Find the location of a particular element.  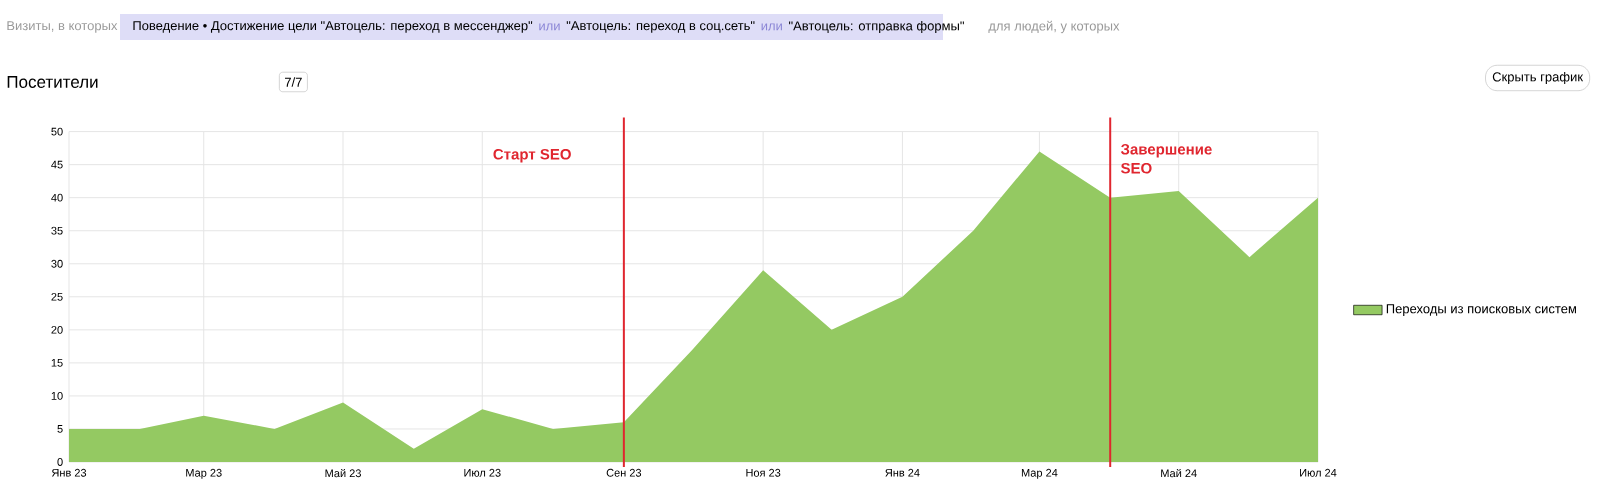

x-tick-label: Мар 23 is located at coordinates (204, 473).